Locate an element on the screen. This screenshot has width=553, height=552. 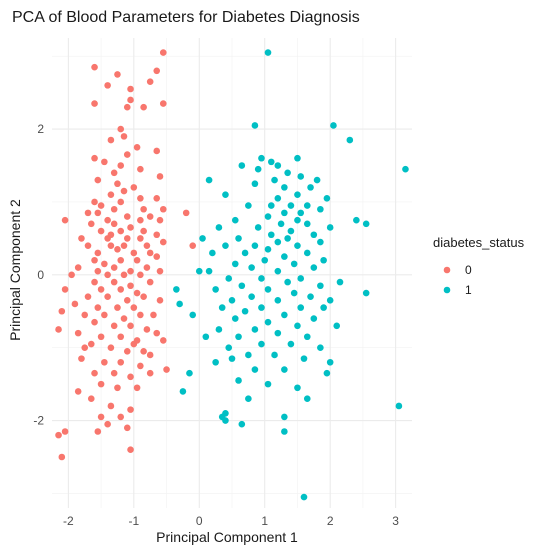
y-tick-label: 2 is located at coordinates (40, 129).